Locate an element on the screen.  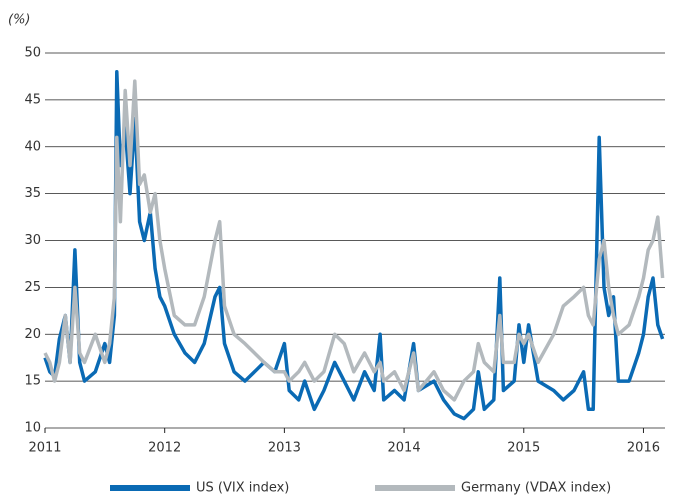
y-tick-label: 25 is located at coordinates (32, 287).